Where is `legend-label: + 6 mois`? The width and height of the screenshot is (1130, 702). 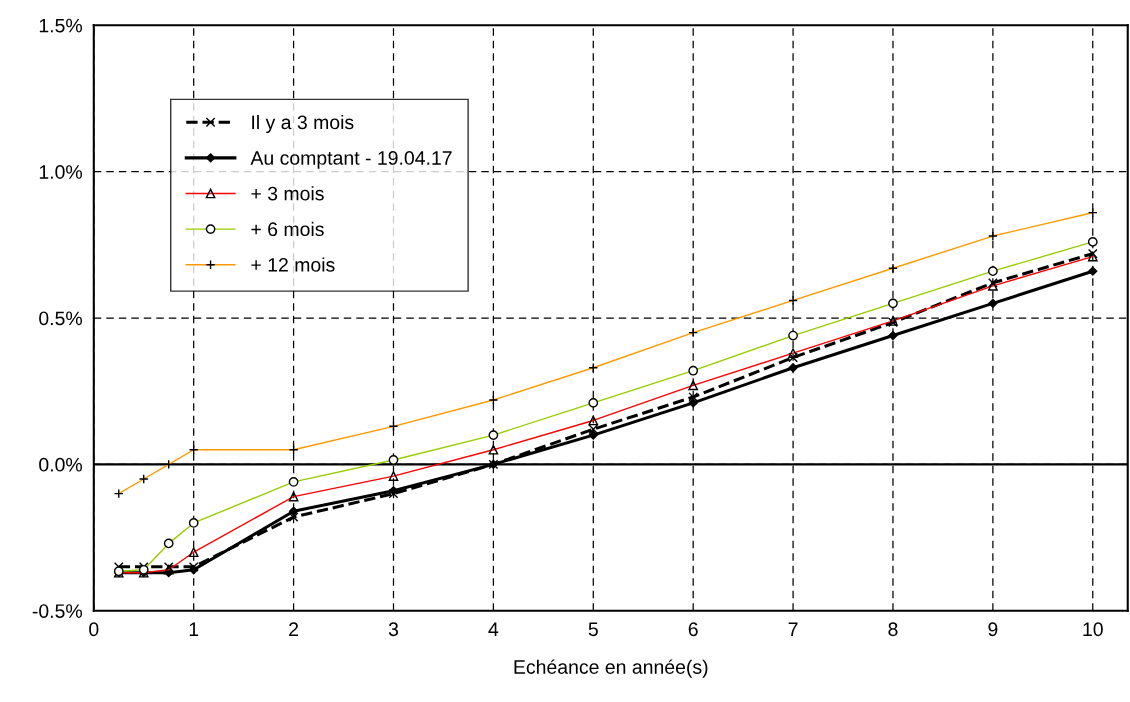 legend-label: + 6 mois is located at coordinates (287, 229).